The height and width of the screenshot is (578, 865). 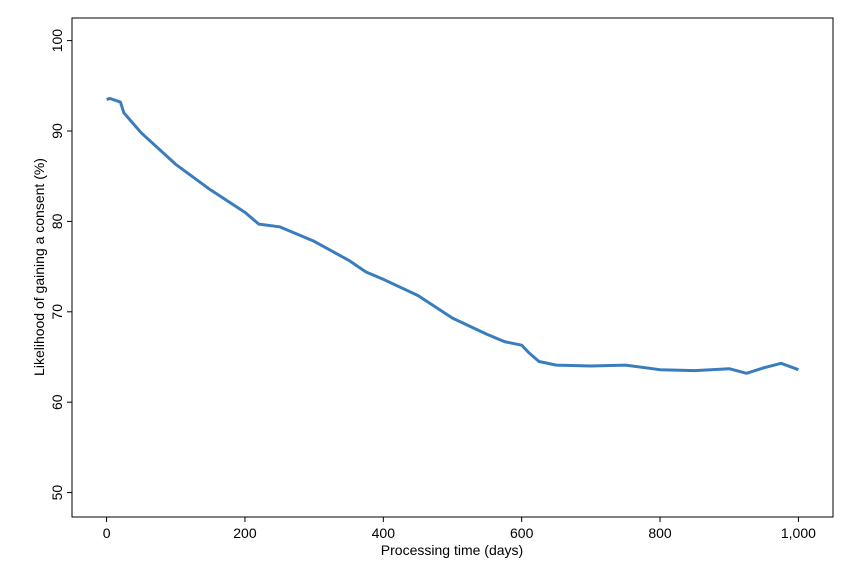 What do you see at coordinates (452, 550) in the screenshot?
I see `x-axis-title: Processing time (days)` at bounding box center [452, 550].